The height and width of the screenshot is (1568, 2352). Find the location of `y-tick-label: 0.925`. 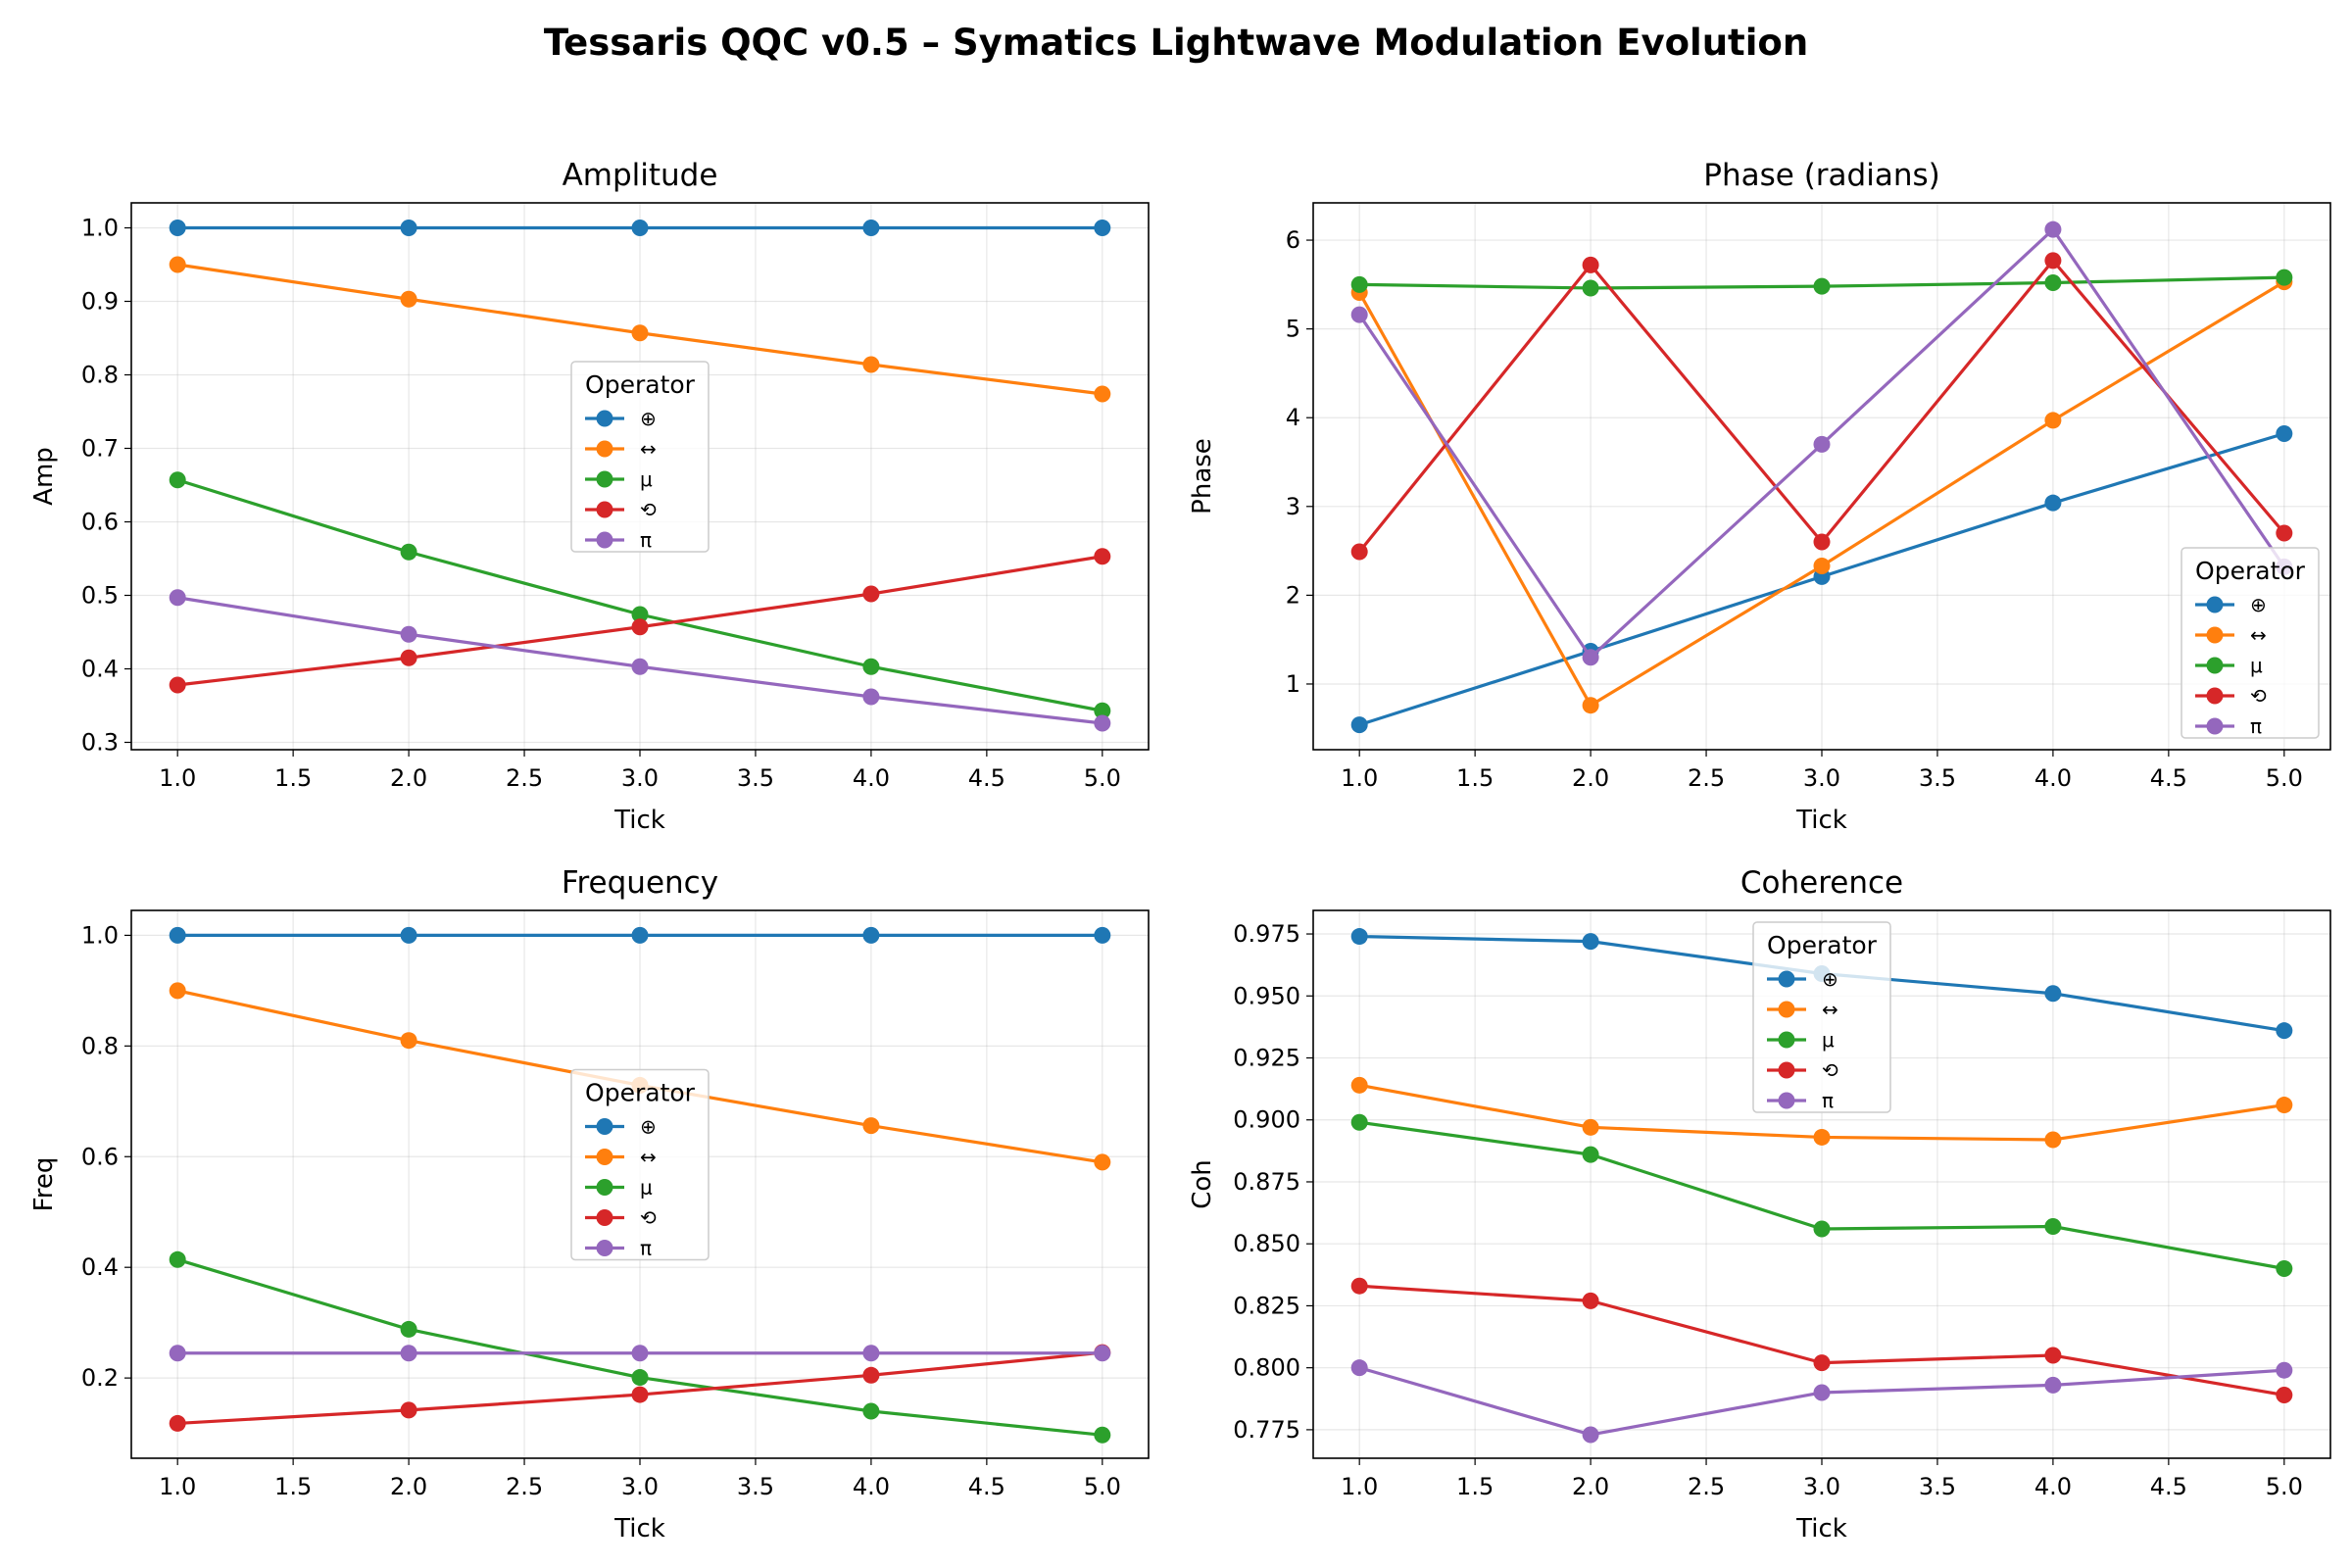

y-tick-label: 0.925 is located at coordinates (1266, 1058).